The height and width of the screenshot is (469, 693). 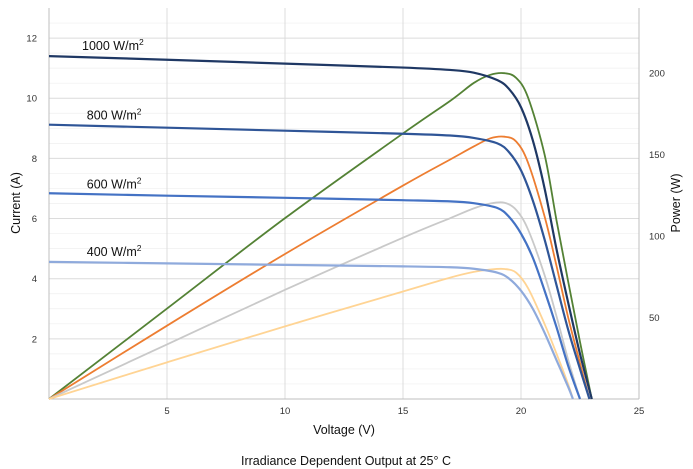 What do you see at coordinates (114, 251) in the screenshot?
I see `irradiance-label: 400 W/m2` at bounding box center [114, 251].